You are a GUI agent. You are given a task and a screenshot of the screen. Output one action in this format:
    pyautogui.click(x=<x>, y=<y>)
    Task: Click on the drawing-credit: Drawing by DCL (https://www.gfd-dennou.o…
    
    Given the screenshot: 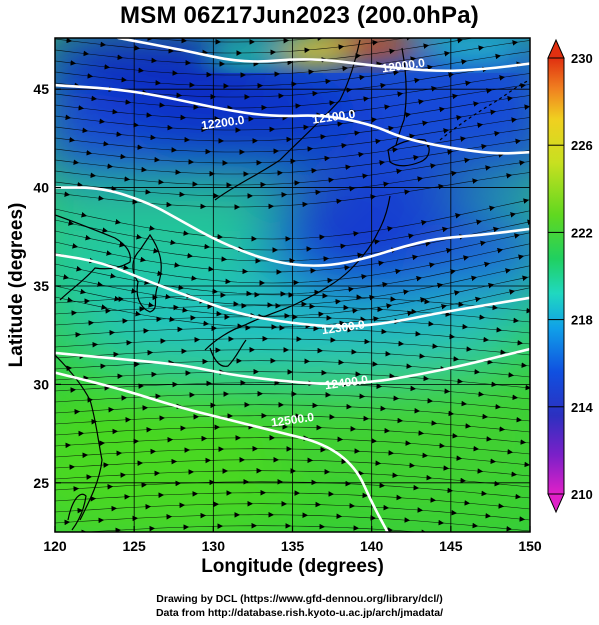 What is the action you would take?
    pyautogui.click(x=299, y=599)
    